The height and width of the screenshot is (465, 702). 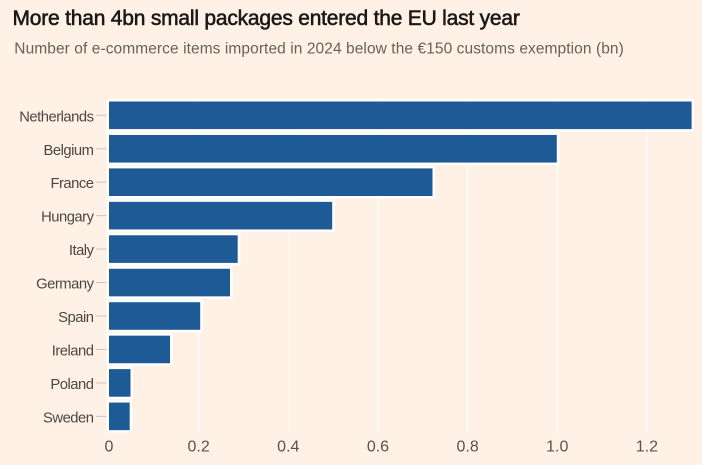 I want to click on svg-text: 1.2, so click(x=647, y=447).